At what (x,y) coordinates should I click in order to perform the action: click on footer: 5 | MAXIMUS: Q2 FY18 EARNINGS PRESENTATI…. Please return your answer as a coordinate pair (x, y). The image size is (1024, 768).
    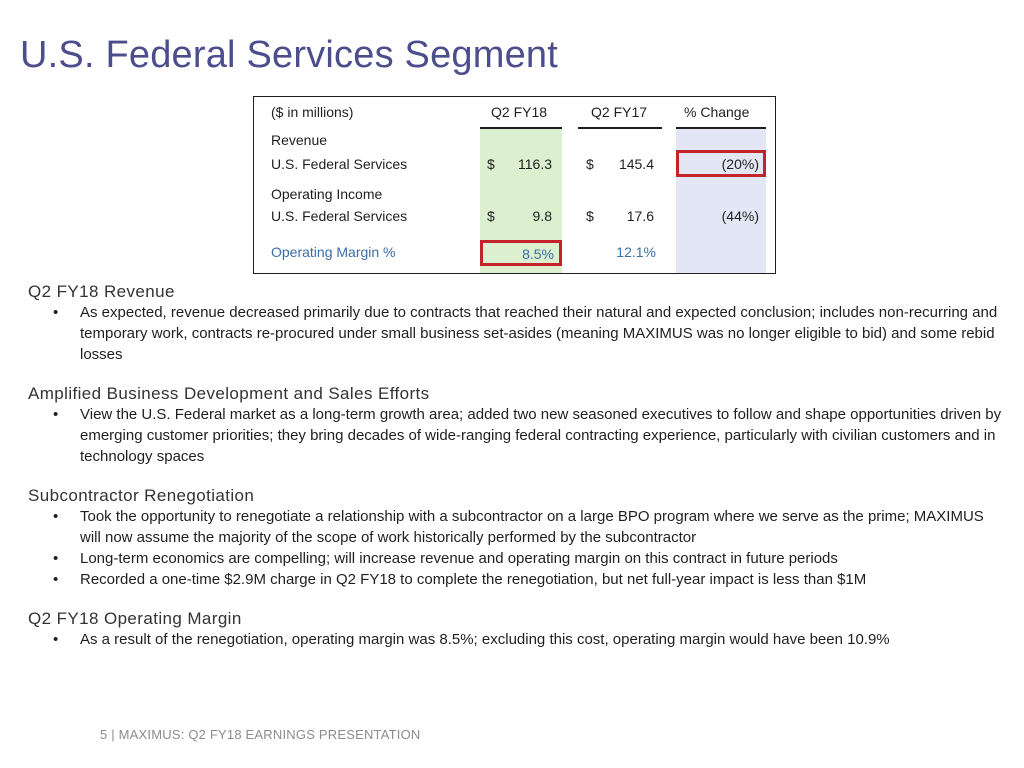
    Looking at the image, I should click on (260, 734).